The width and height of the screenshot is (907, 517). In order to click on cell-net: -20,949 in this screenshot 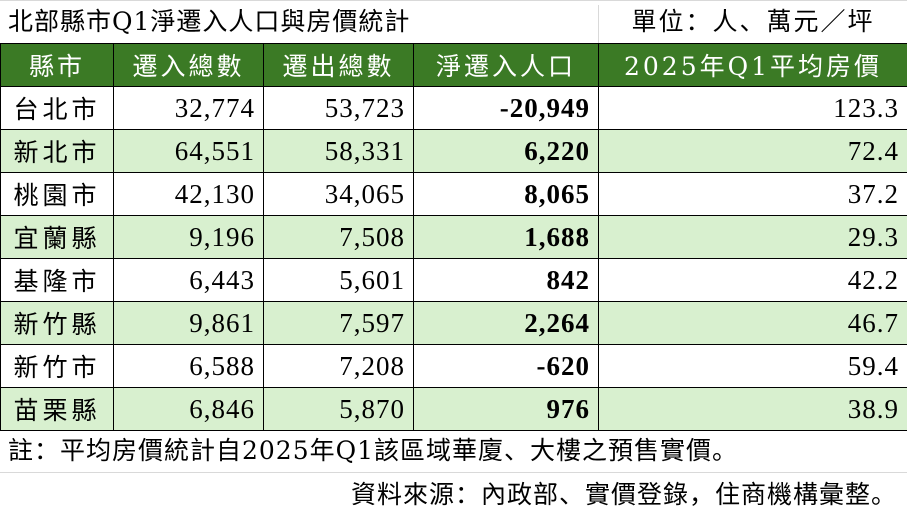, I will do `click(506, 108)`.